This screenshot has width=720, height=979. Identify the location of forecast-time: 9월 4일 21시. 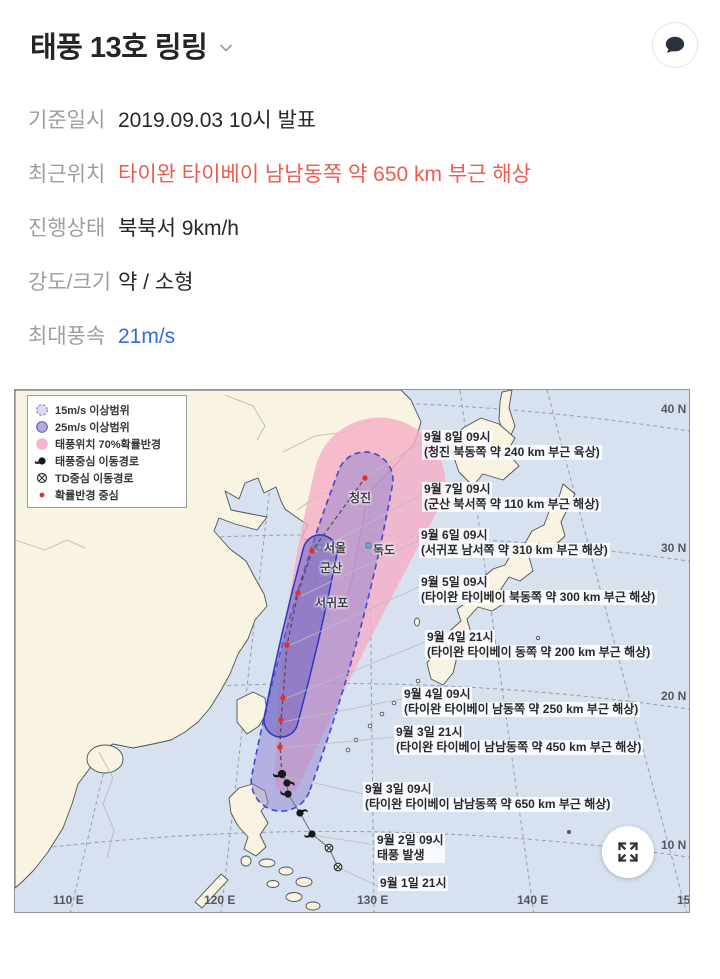
(460, 637).